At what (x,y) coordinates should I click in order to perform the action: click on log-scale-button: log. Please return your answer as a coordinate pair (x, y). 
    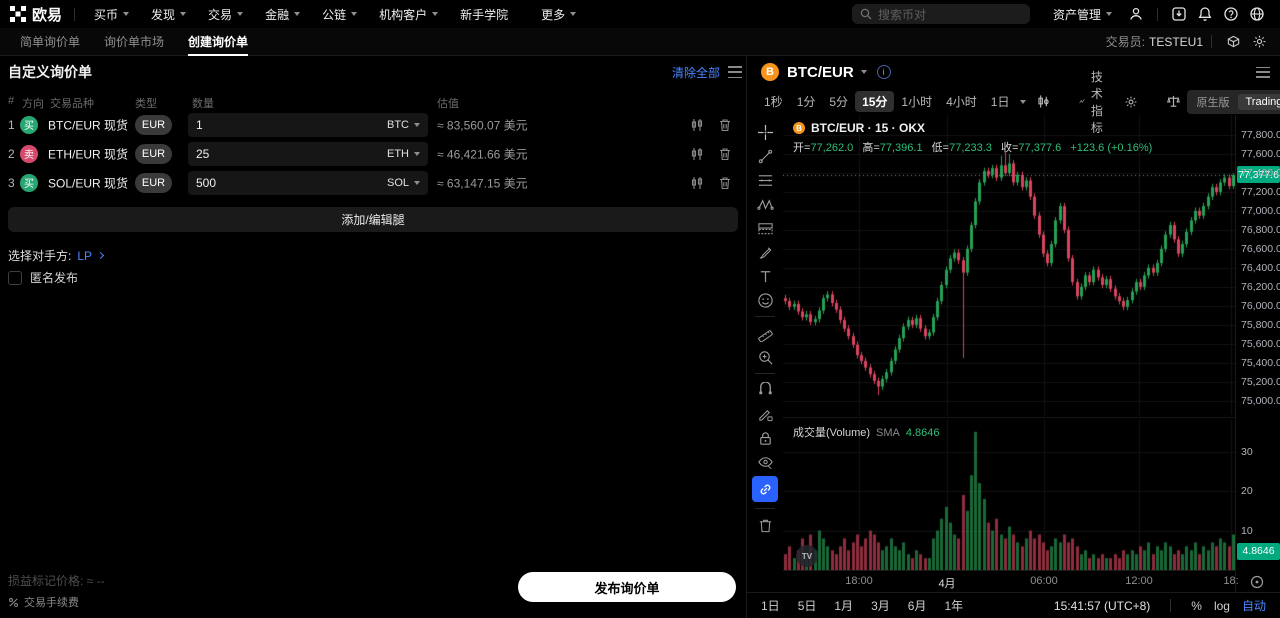
    Looking at the image, I should click on (1221, 605).